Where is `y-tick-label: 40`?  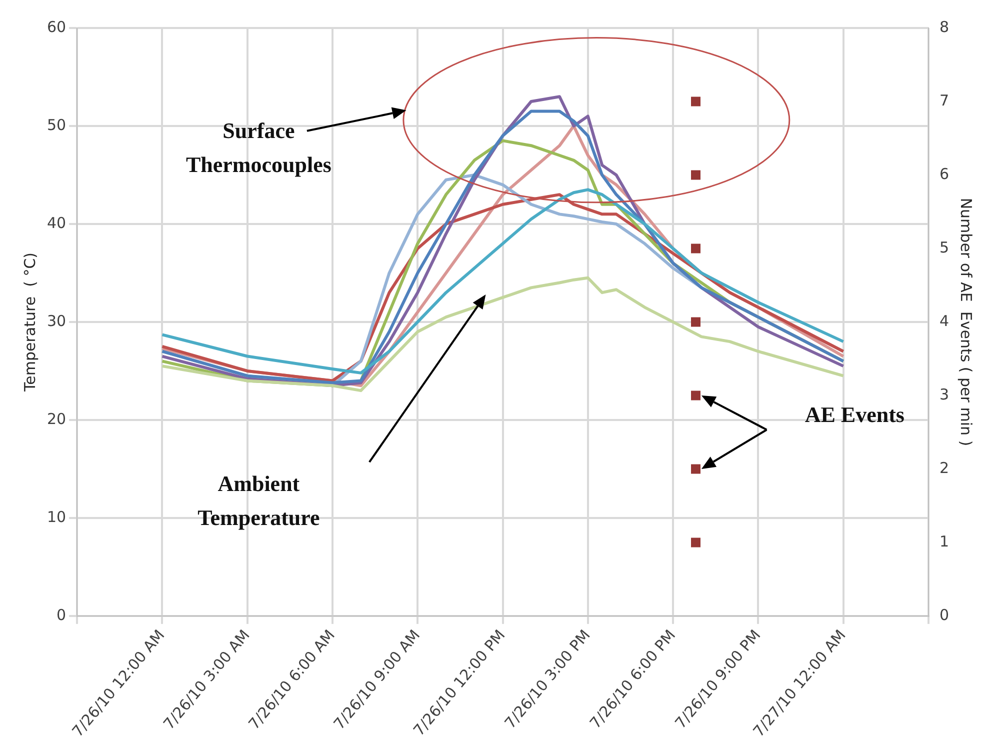 y-tick-label: 40 is located at coordinates (56, 223).